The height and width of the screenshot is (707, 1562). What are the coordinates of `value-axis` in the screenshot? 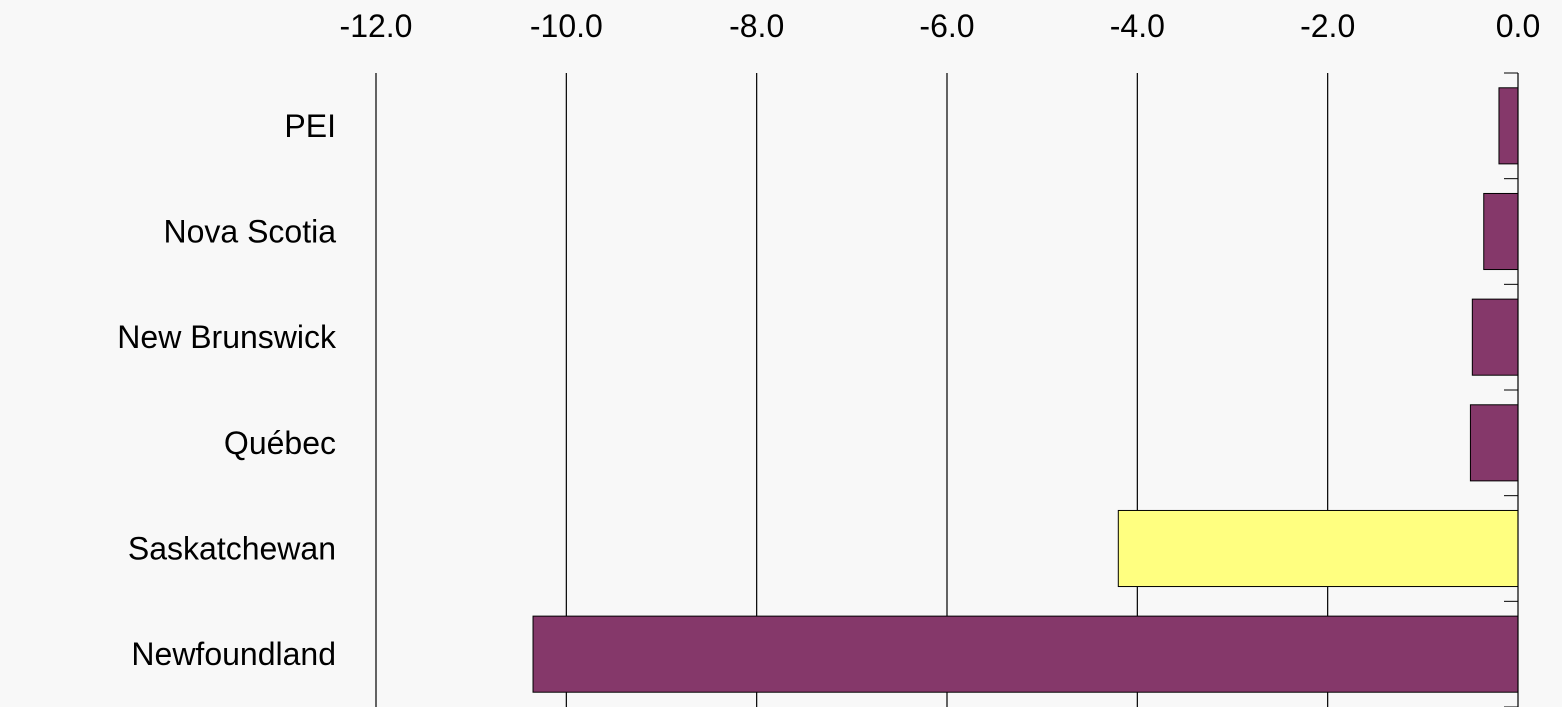 It's located at (1511, 389).